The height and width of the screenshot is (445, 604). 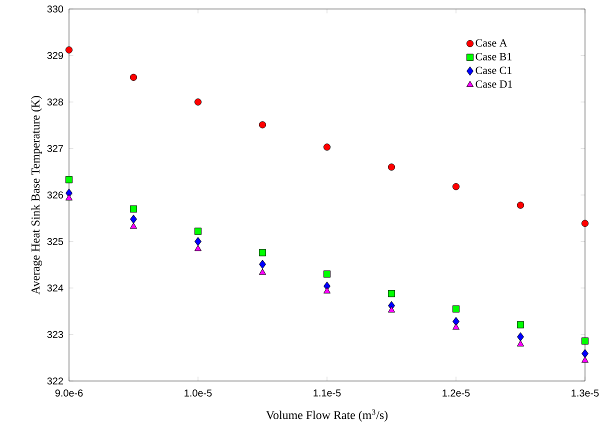 What do you see at coordinates (494, 70) in the screenshot?
I see `legend-label: Case C1` at bounding box center [494, 70].